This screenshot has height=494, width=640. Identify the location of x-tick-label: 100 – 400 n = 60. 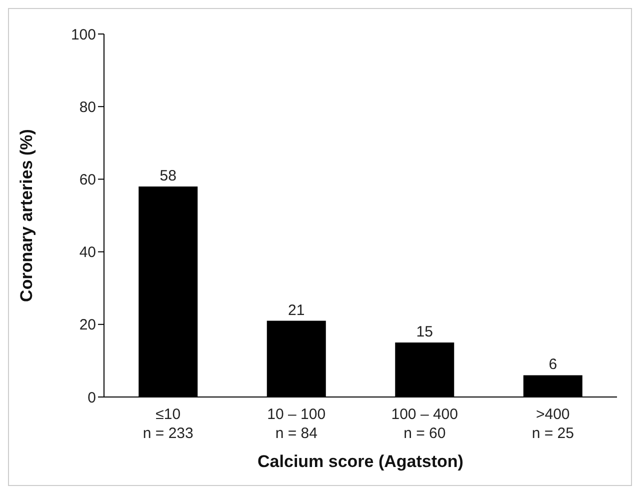
(424, 424).